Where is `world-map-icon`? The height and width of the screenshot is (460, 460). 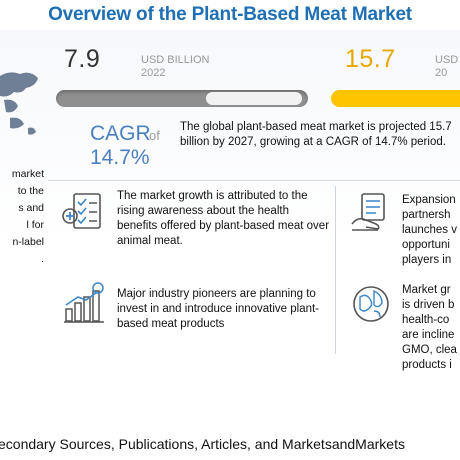
world-map-icon is located at coordinates (19, 103).